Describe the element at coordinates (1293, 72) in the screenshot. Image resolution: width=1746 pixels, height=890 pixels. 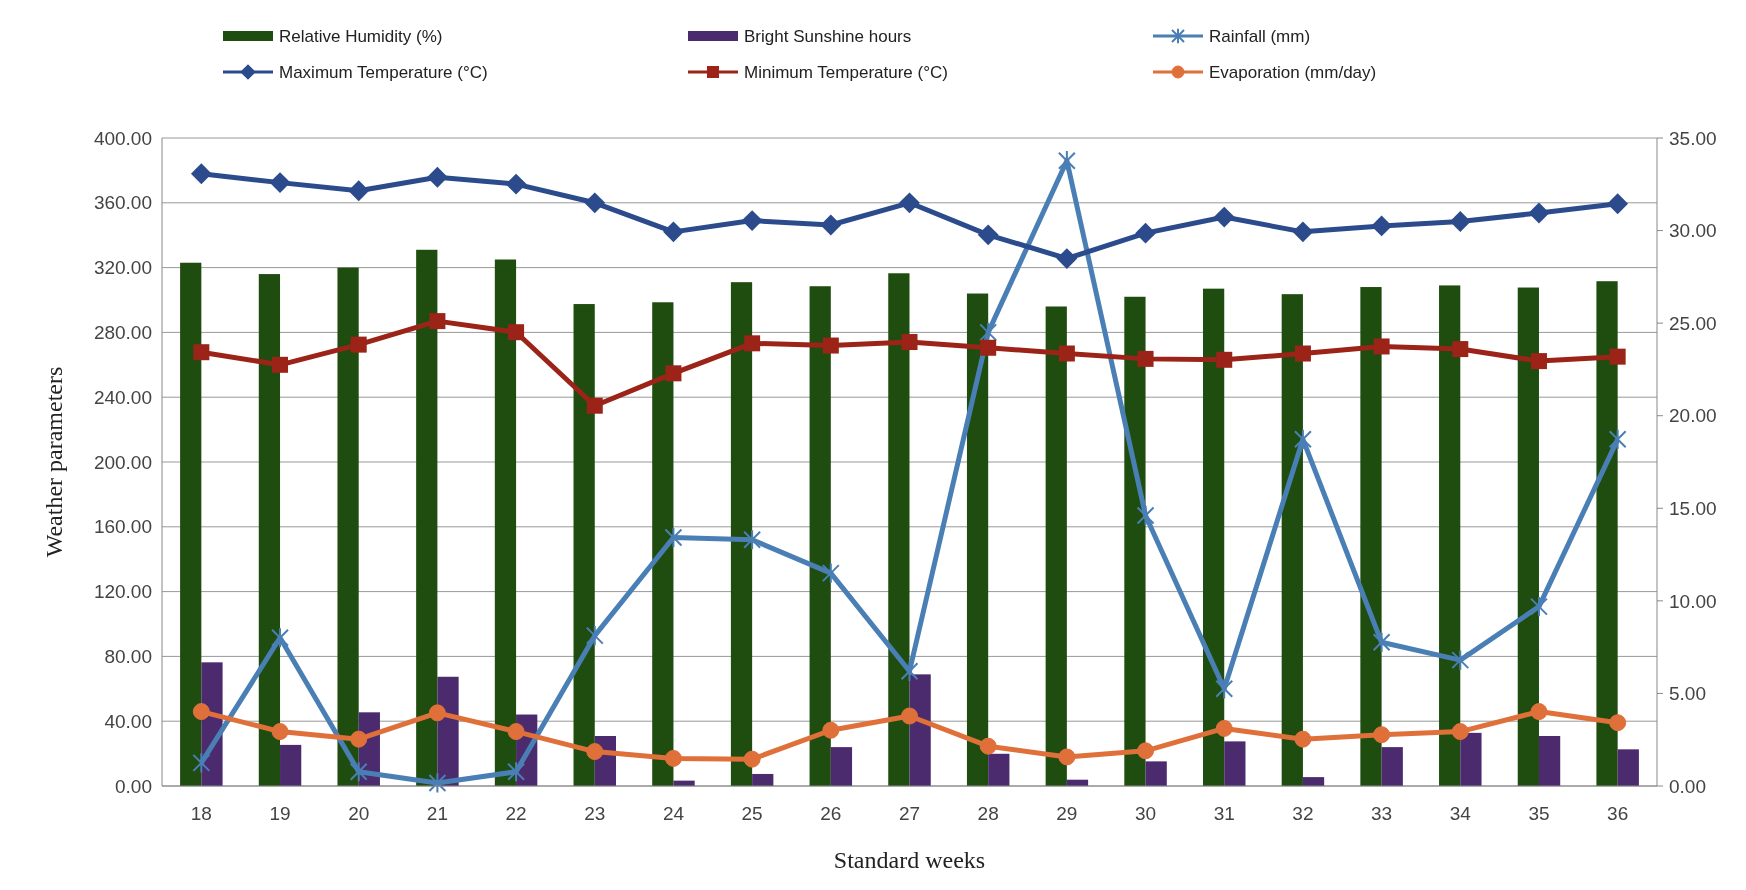
I see `legend-label: Evaporation (mm/day)` at that location.